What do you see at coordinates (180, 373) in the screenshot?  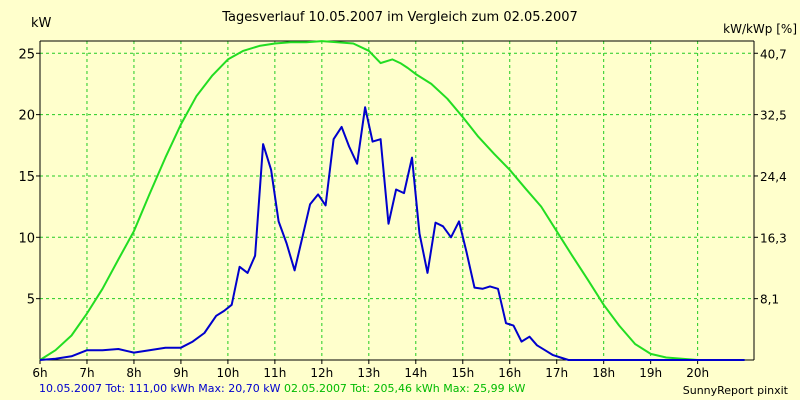 I see `x-tick-label: 9h` at bounding box center [180, 373].